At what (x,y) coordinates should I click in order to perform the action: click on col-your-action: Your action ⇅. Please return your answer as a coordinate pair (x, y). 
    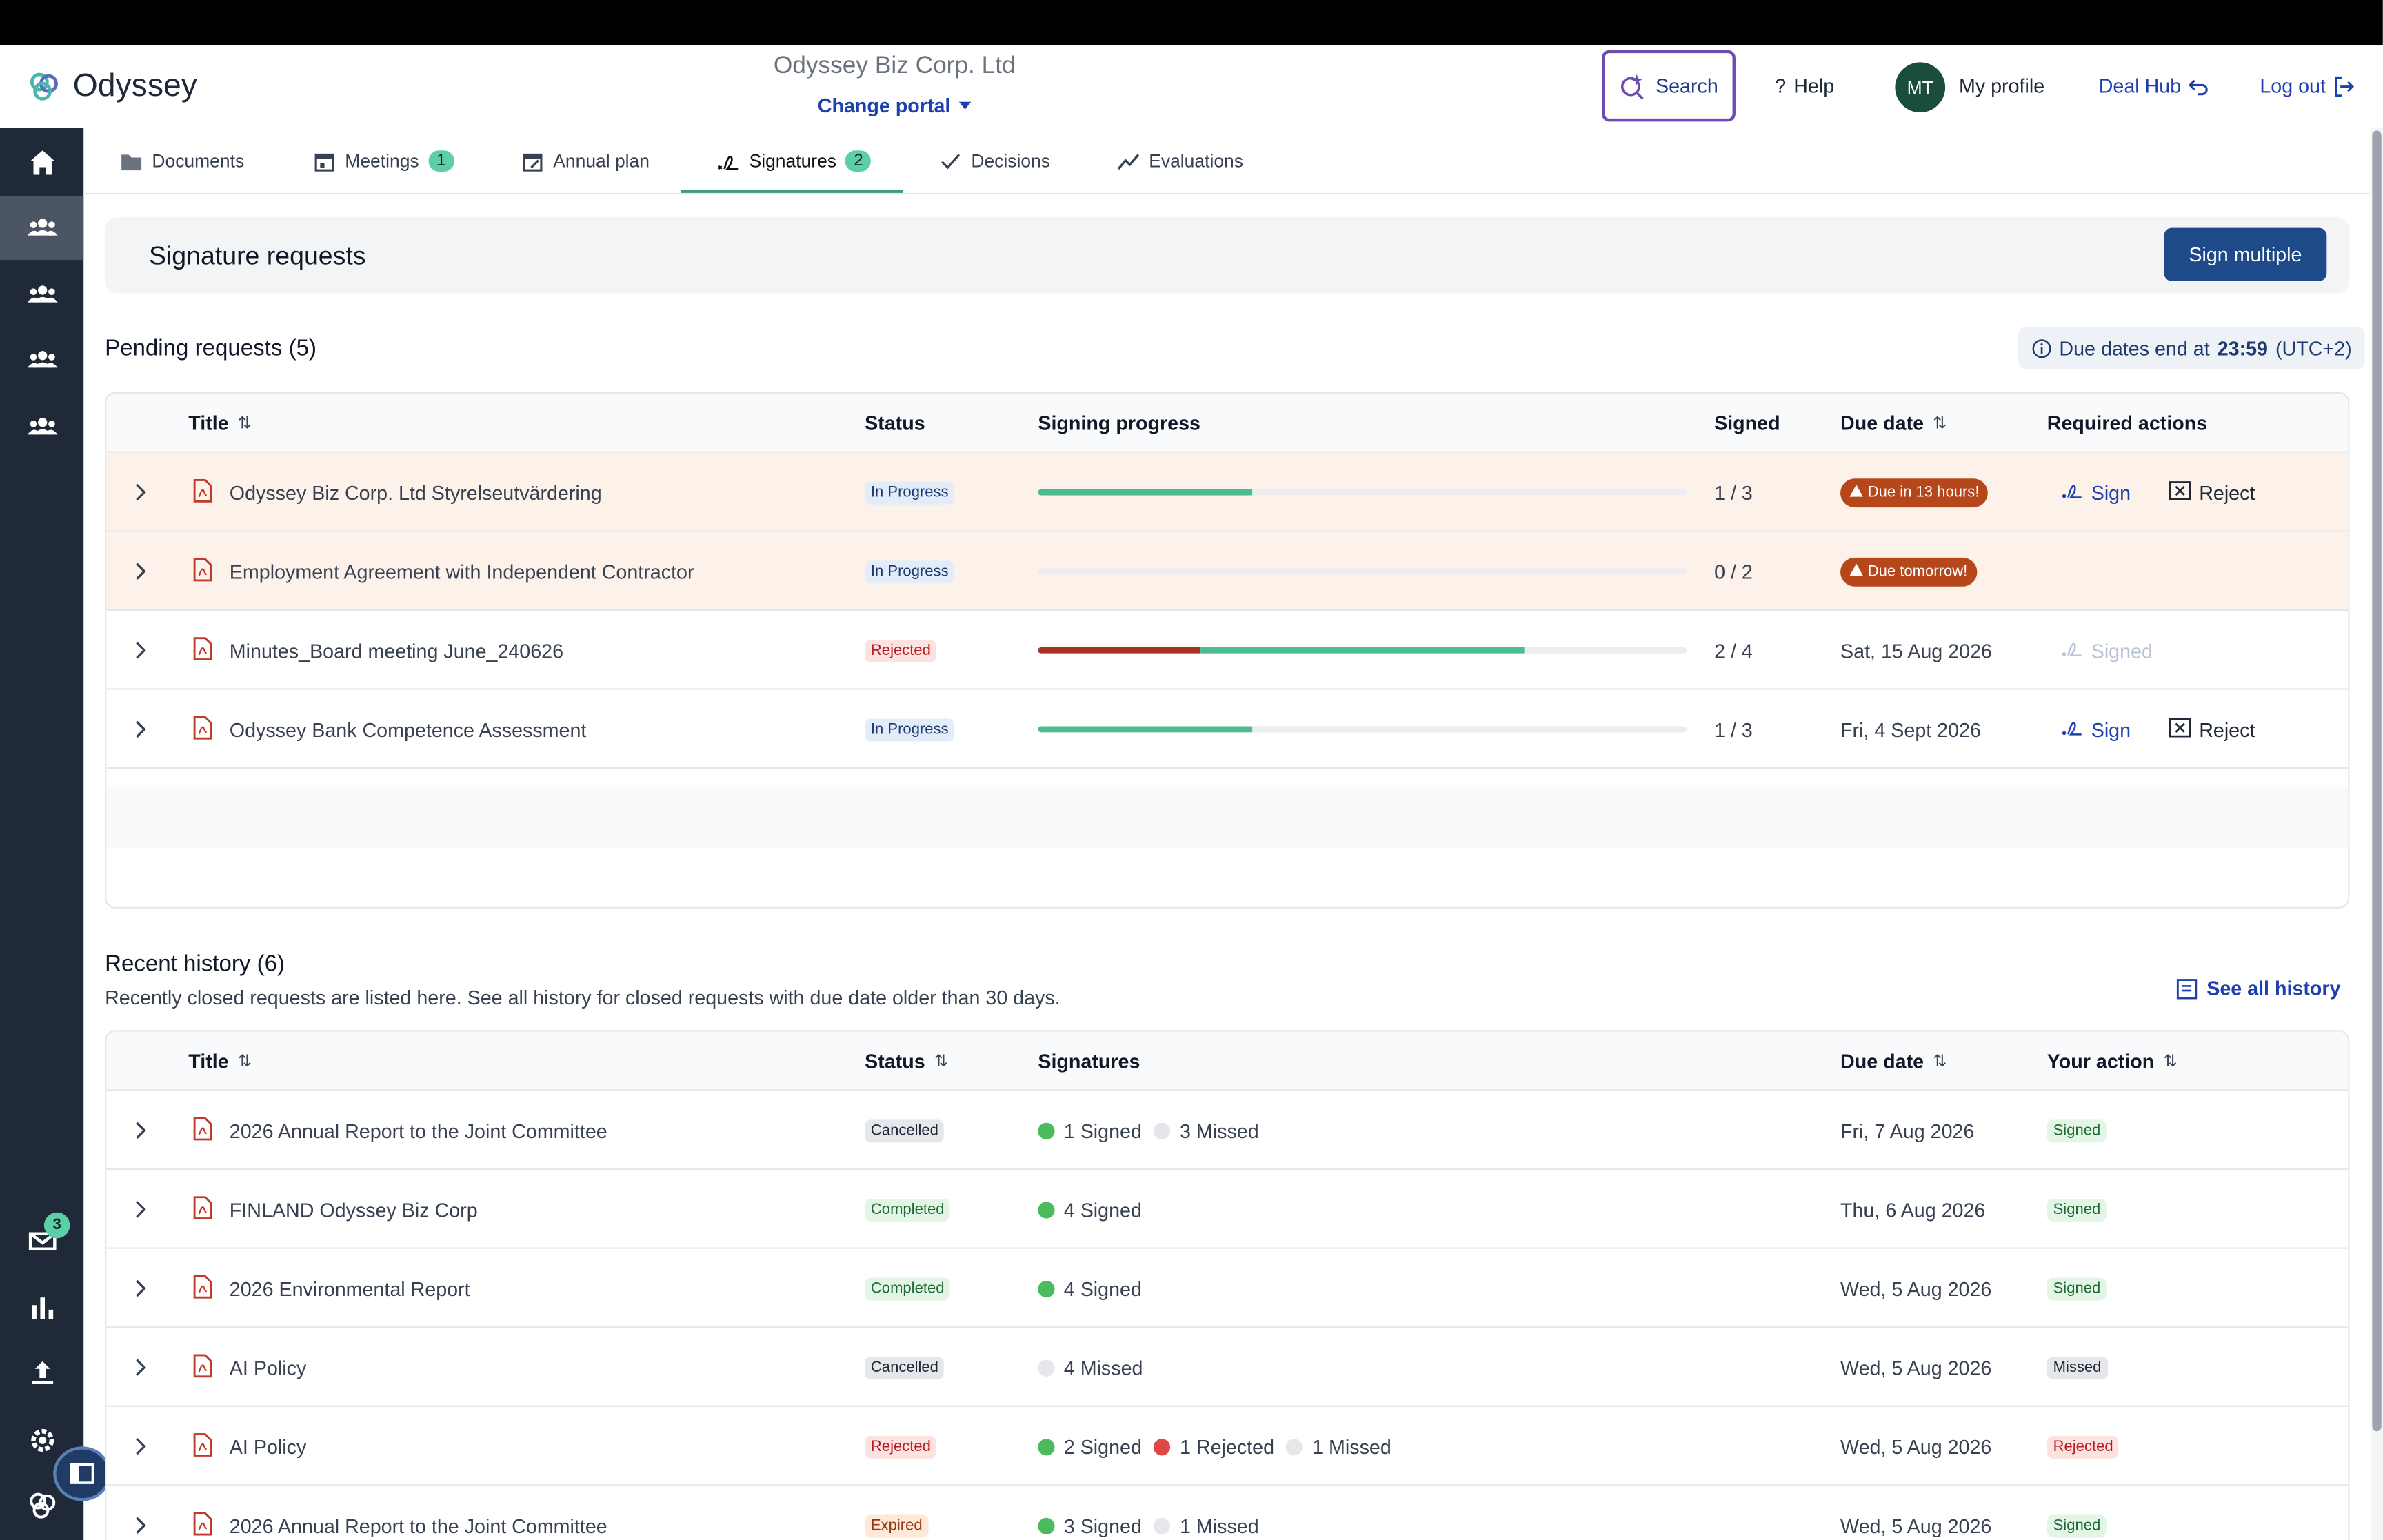
    Looking at the image, I should click on (2112, 1061).